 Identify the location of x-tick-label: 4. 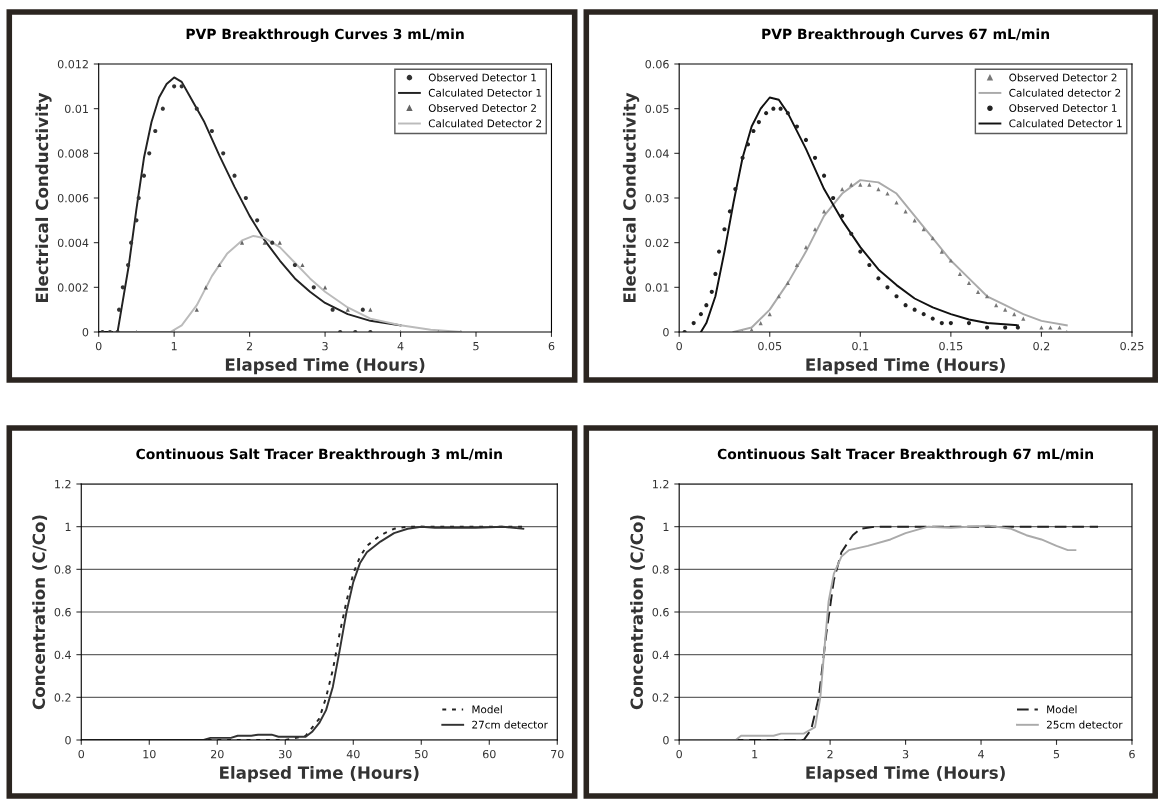
(400, 346).